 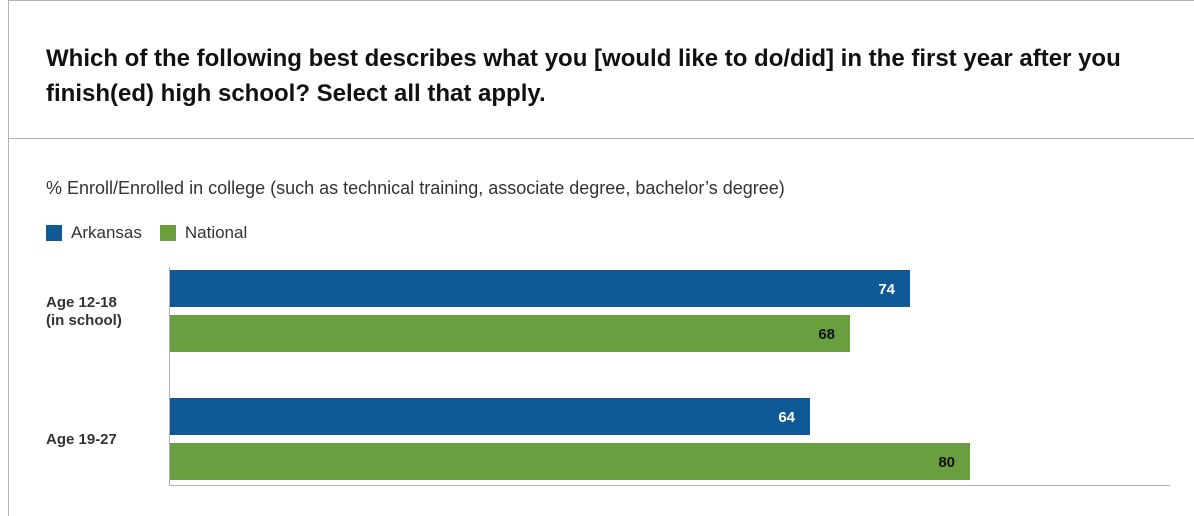 What do you see at coordinates (167, 233) in the screenshot?
I see `legend-swatch-national` at bounding box center [167, 233].